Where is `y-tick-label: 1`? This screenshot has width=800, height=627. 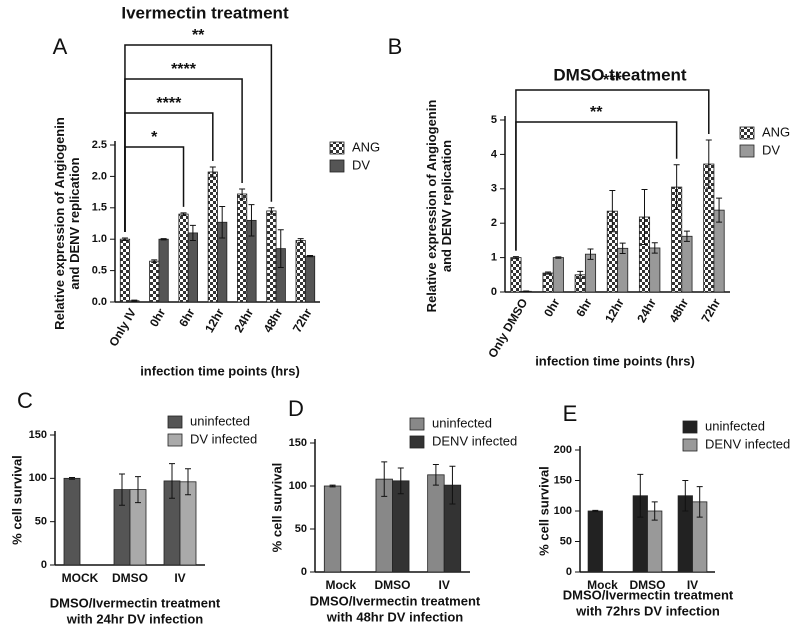
y-tick-label: 1 is located at coordinates (494, 258).